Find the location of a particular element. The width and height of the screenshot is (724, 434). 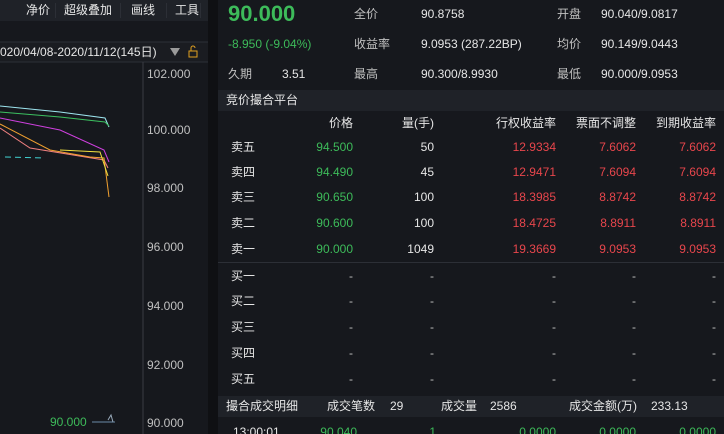

splitter is located at coordinates (213, 217).